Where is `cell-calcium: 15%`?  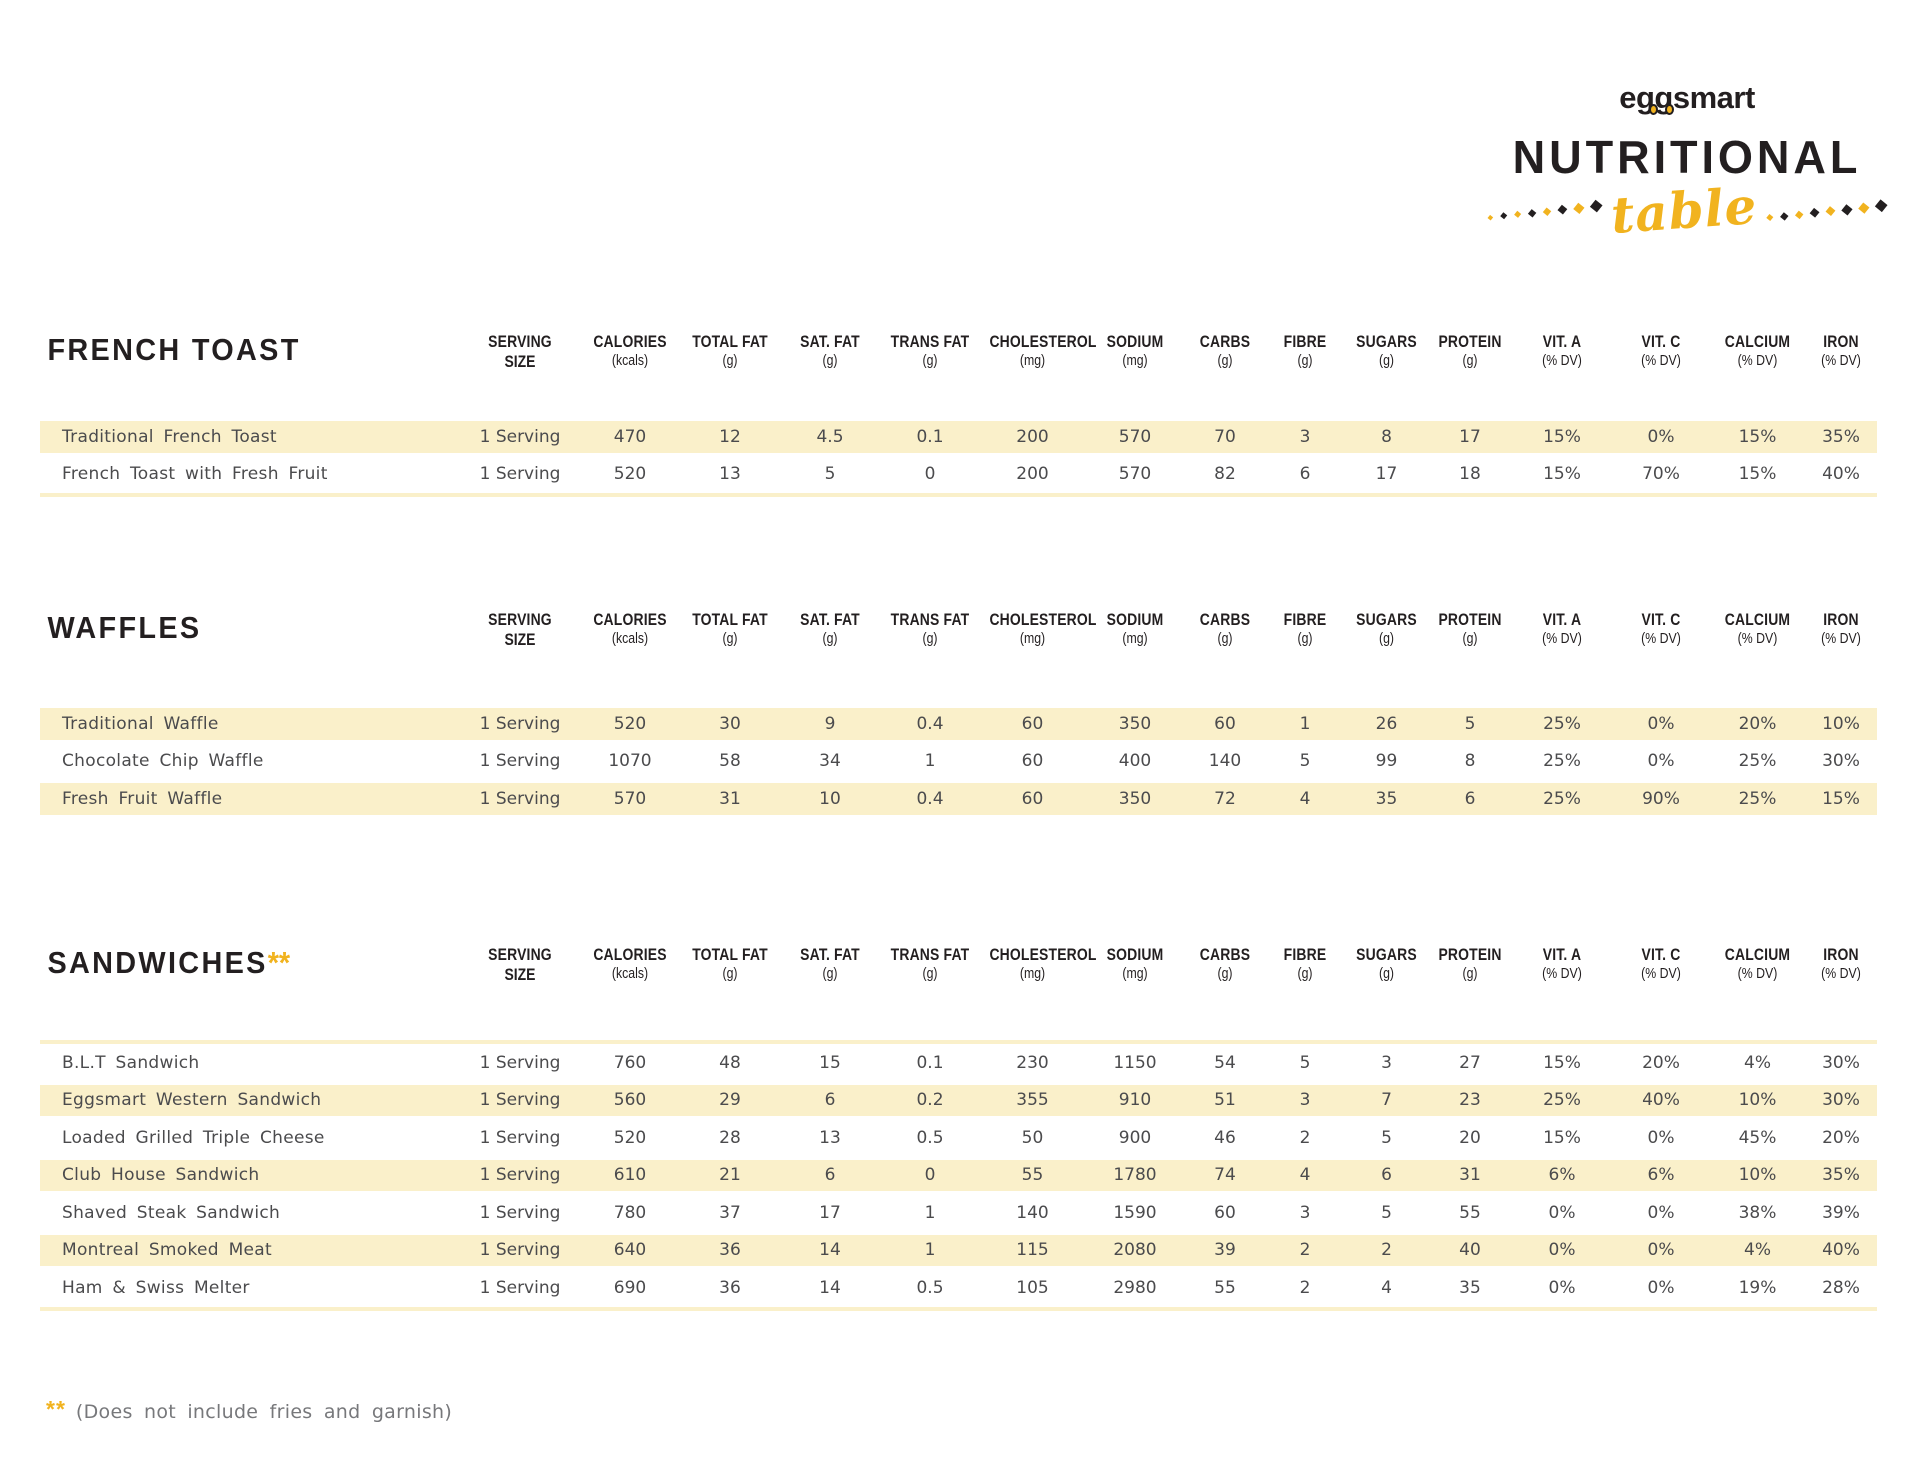
cell-calcium: 15% is located at coordinates (1757, 474).